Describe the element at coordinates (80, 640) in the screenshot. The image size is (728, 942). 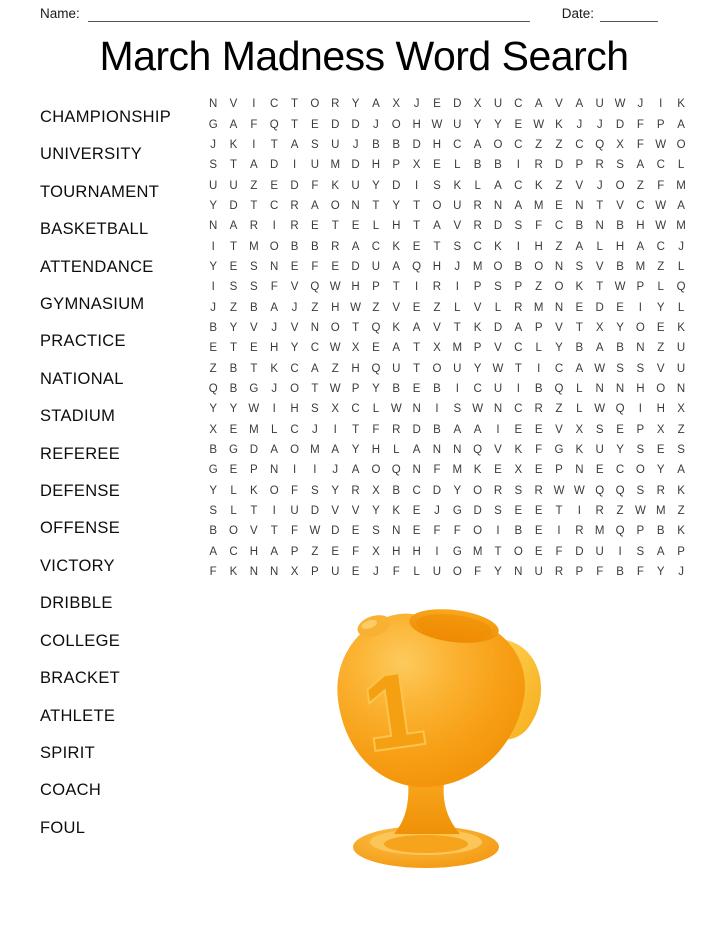
I see `word-list-item: COLLEGE` at that location.